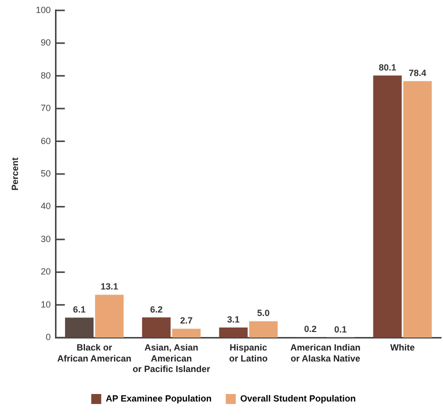 The width and height of the screenshot is (443, 418). I want to click on legend-label: Overall Student Population, so click(298, 398).